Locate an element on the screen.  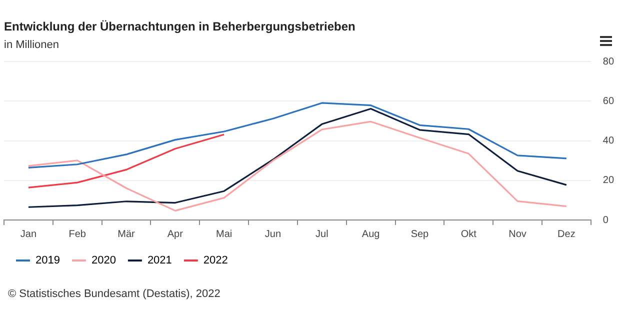
y-tick-label: 80 is located at coordinates (608, 62).